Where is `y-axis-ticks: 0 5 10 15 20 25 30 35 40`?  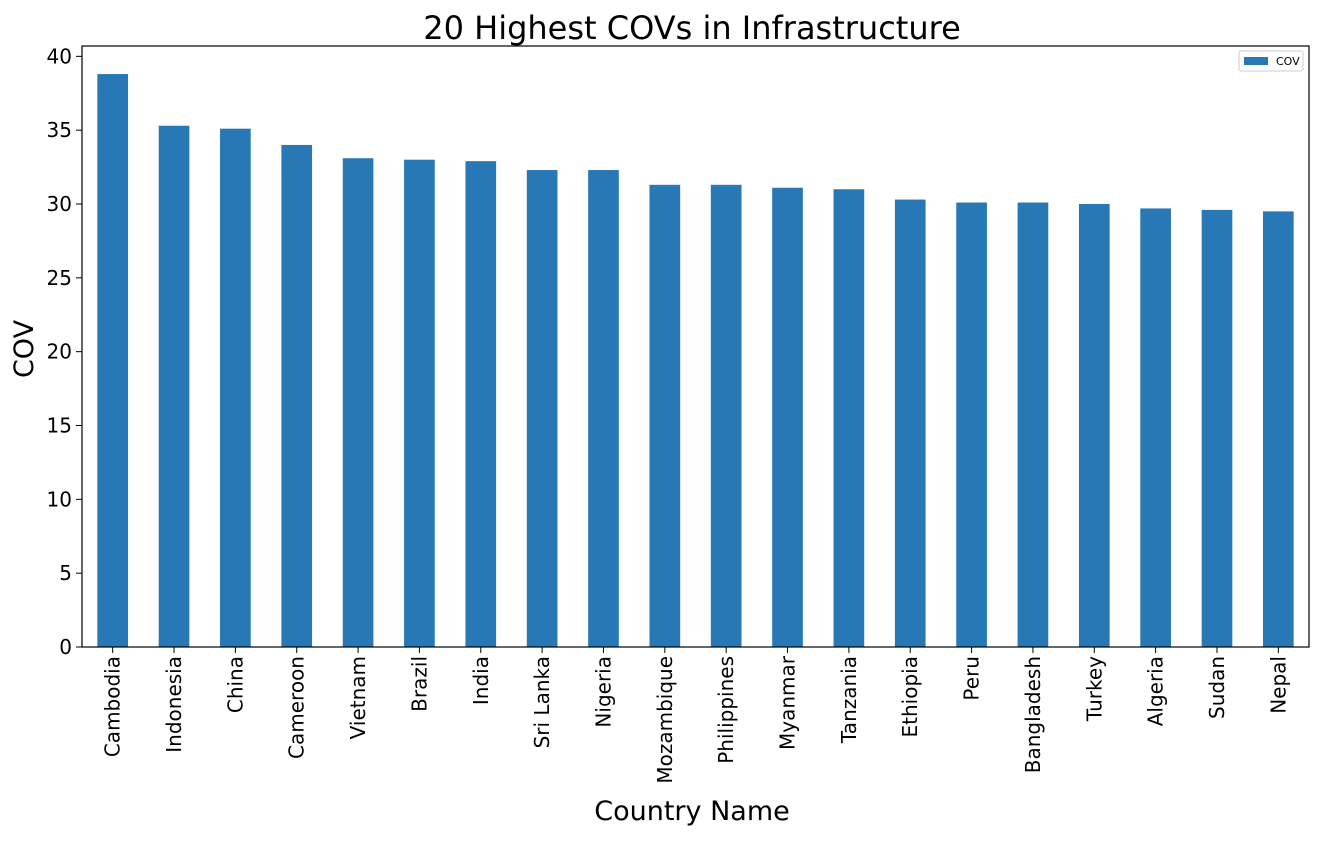
y-axis-ticks: 0 5 10 15 20 25 30 35 40 is located at coordinates (64, 351).